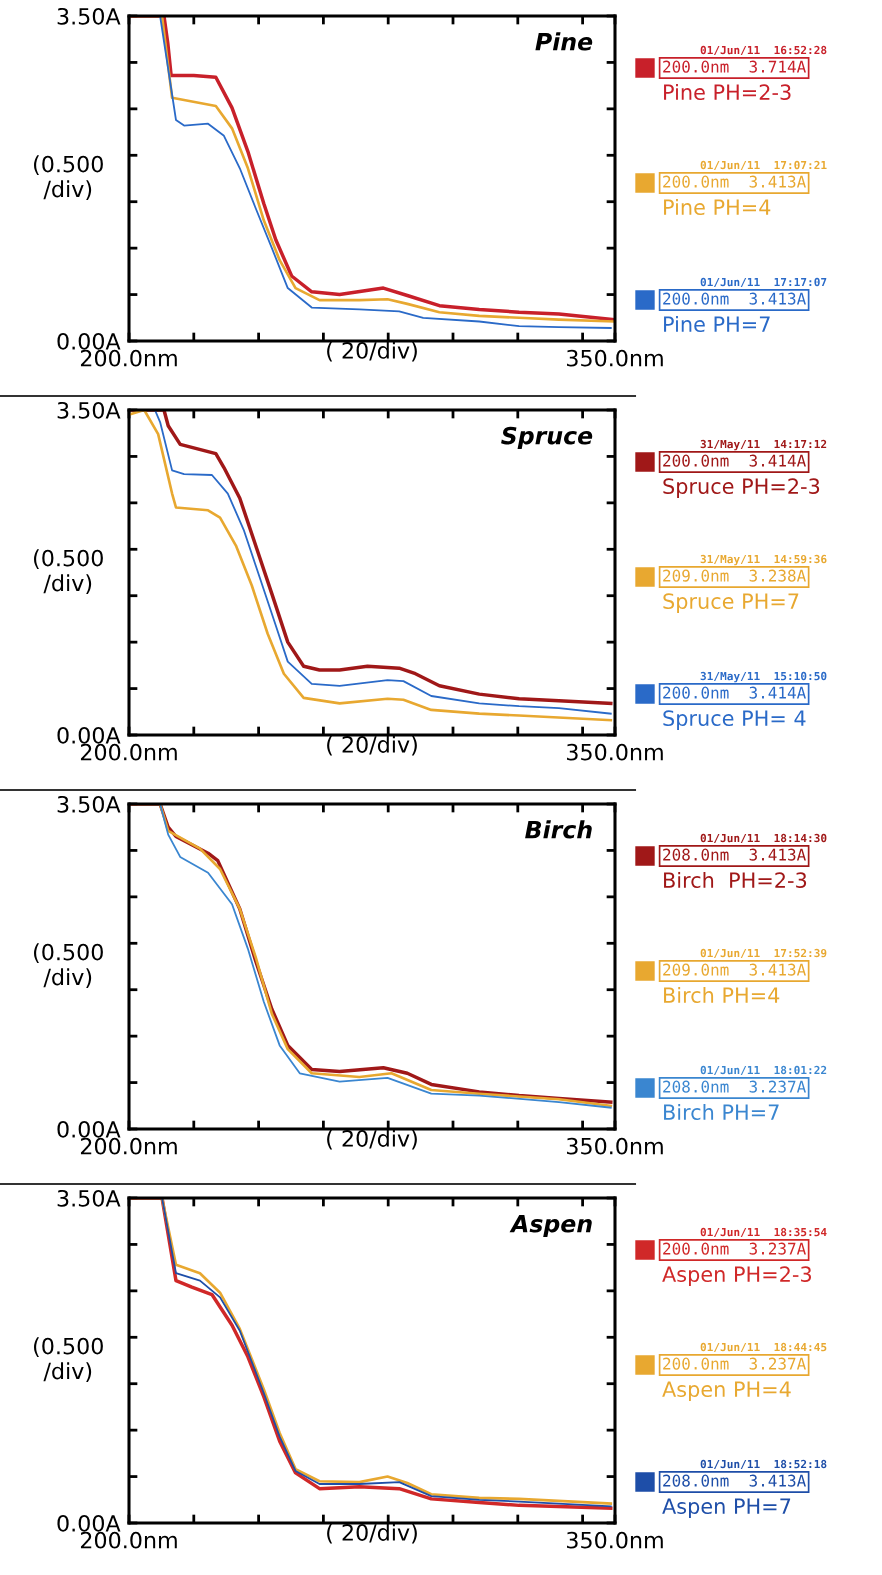  I want to click on legend-label: Spruce PH=2-3, so click(741, 488).